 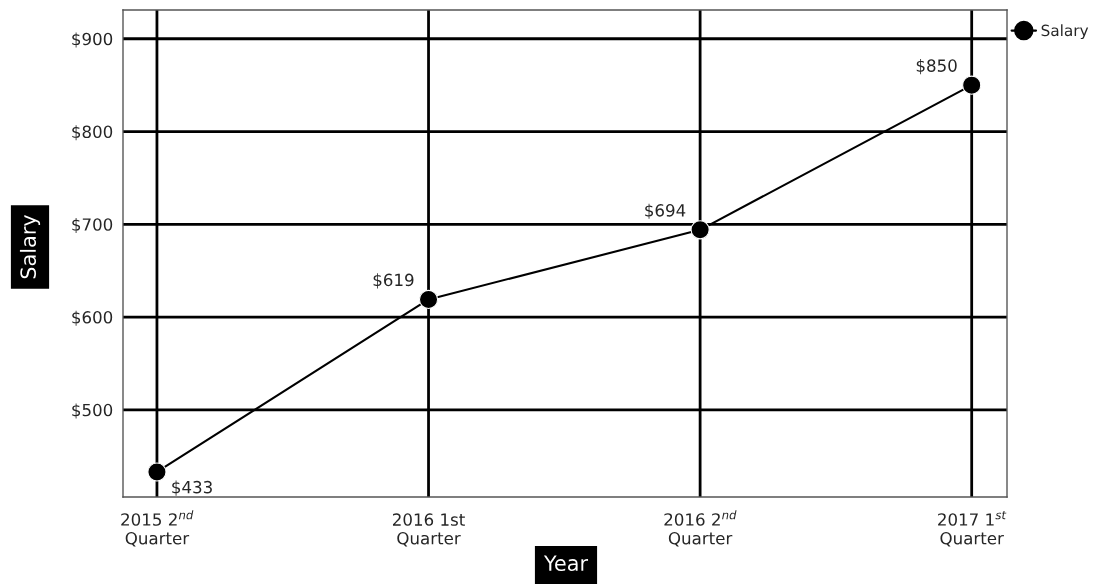 I want to click on x-tick-label: 2016 1st Quarter, so click(x=428, y=530).